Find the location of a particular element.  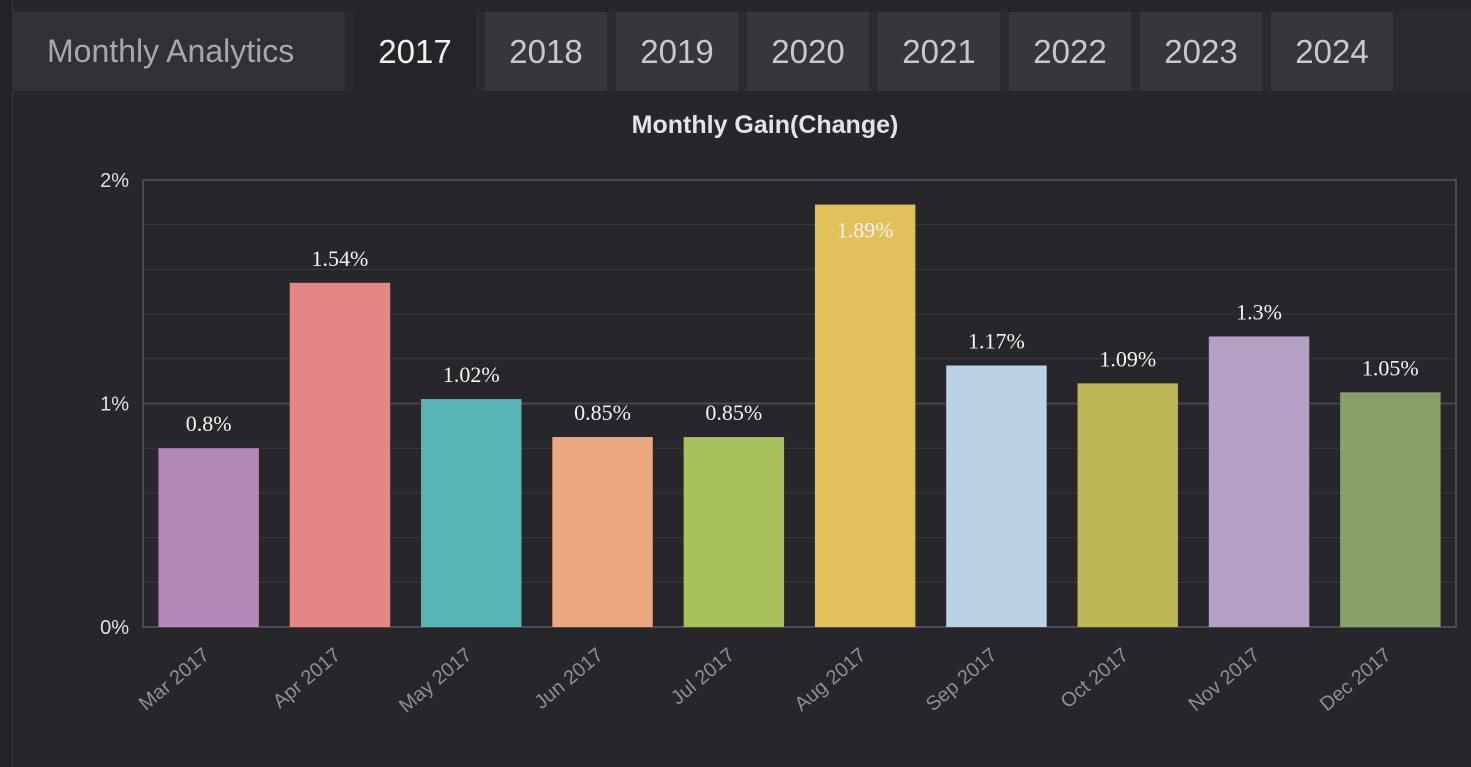

x-tick-label: Oct 2017 is located at coordinates (1095, 678).